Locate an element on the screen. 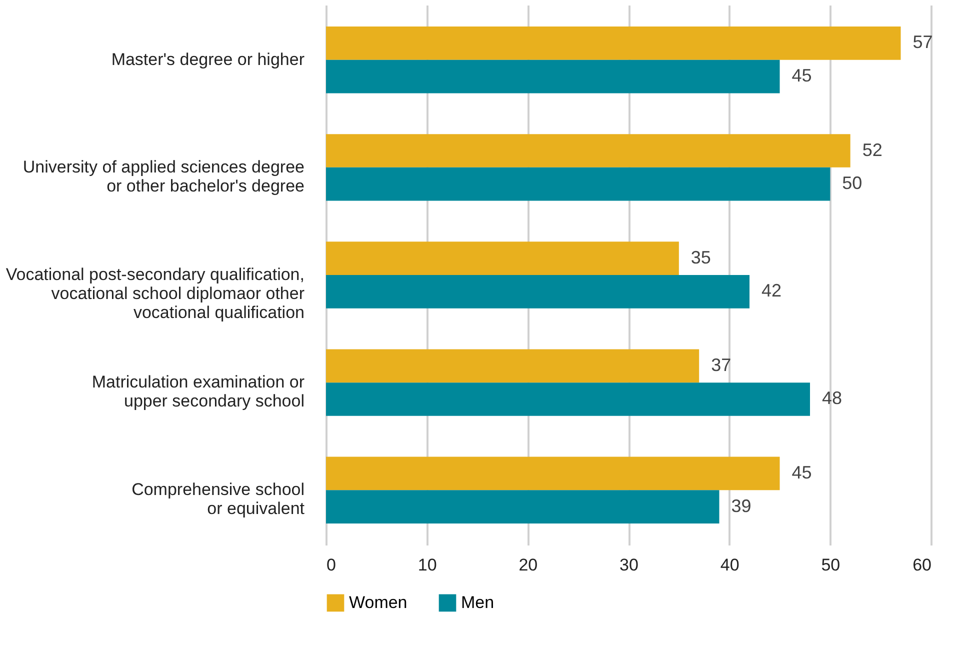 This screenshot has width=954, height=664. data-label: 48 is located at coordinates (832, 398).